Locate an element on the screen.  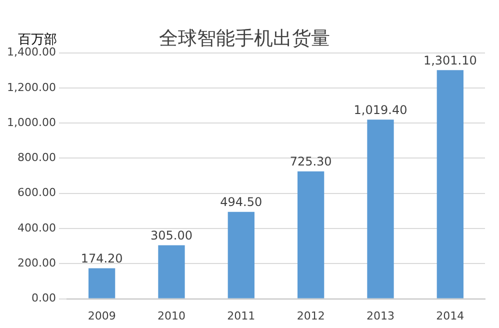
data-label: 1,301.10 is located at coordinates (450, 60).